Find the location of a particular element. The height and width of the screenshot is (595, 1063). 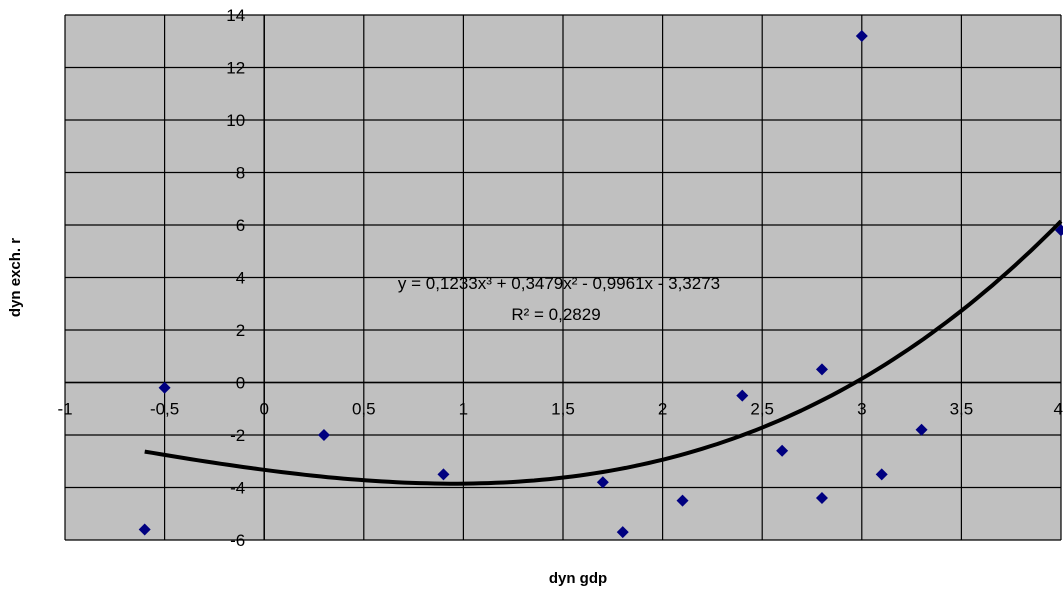

x-tick-label: 1,5 is located at coordinates (563, 409).